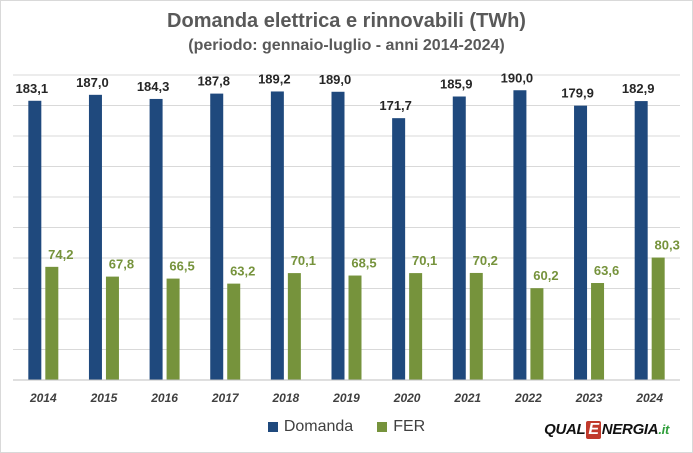 This screenshot has width=693, height=453. Describe the element at coordinates (242, 271) in the screenshot. I see `data-label-fer-2017: 63,2` at that location.